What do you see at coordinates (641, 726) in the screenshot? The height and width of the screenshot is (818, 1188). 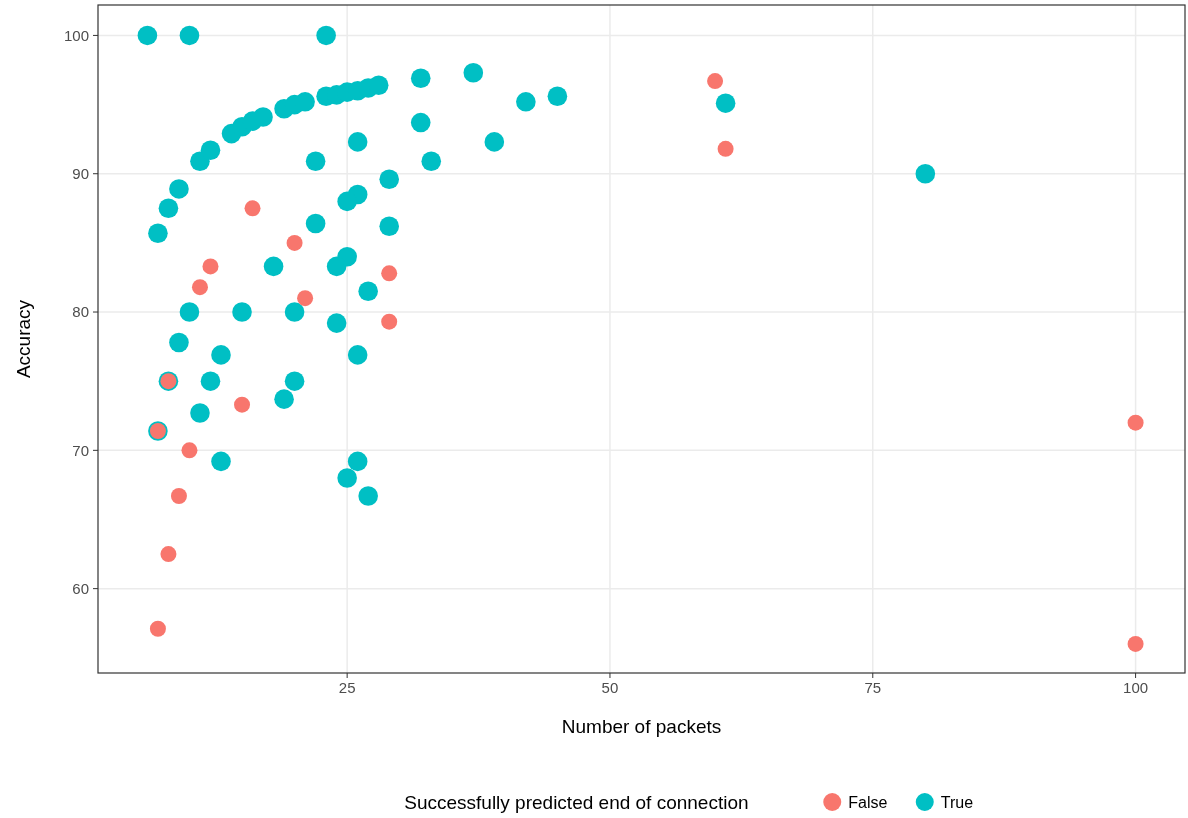 I see `x-axis-title: Number of packets` at bounding box center [641, 726].